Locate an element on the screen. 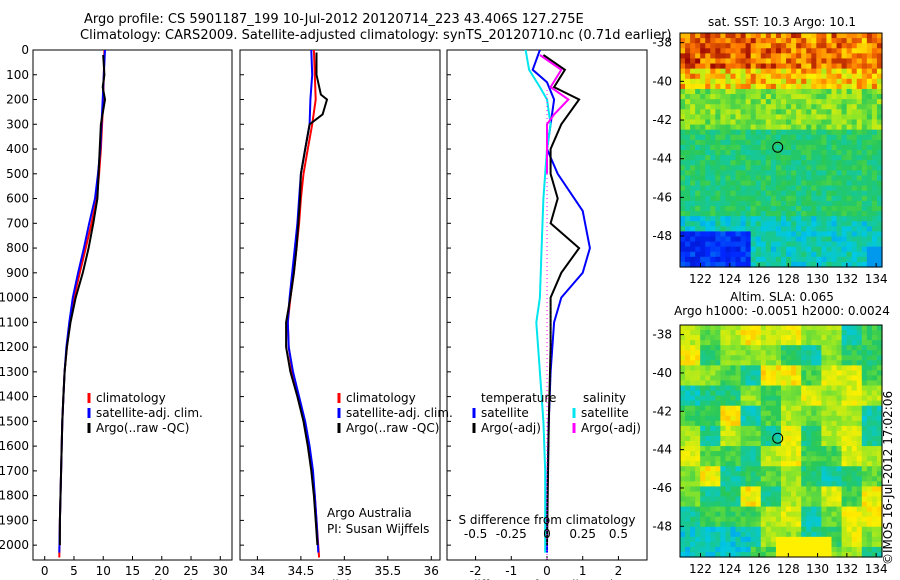 This screenshot has width=900, height=580. sla-map-subtitle: Argo h1000: -0.0051 h2000: 0.0024 is located at coordinates (782, 311).